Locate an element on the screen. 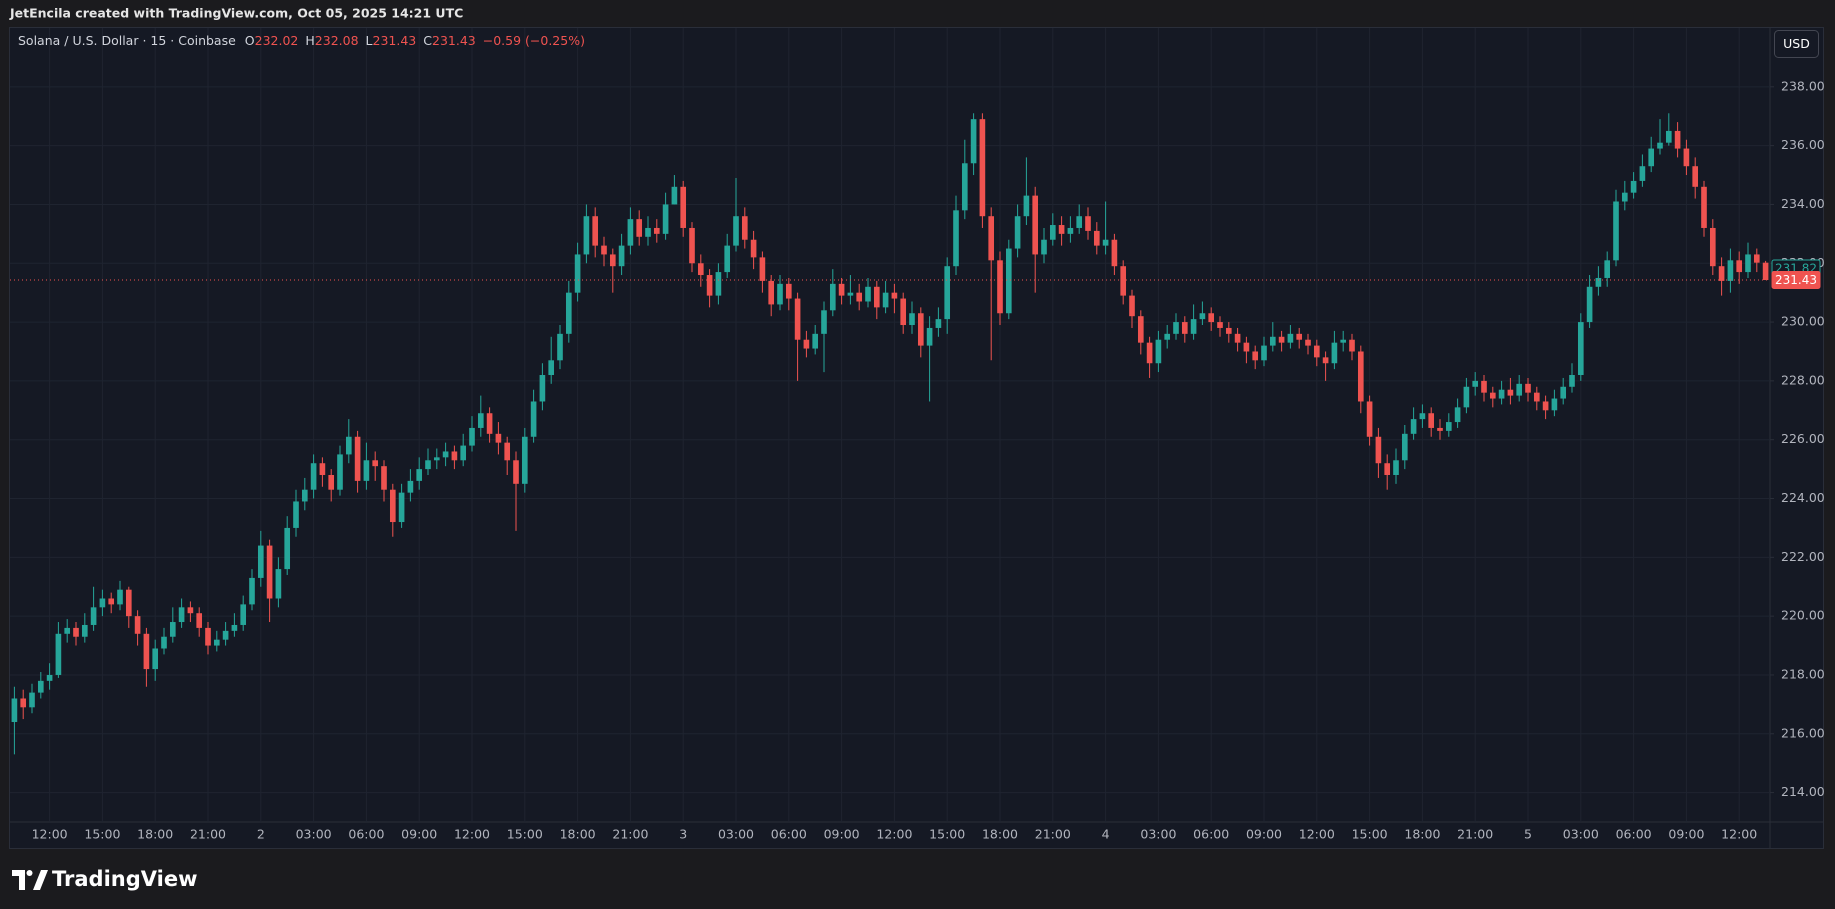 This screenshot has height=909, width=1835. currency-button-frame is located at coordinates (1796, 44).